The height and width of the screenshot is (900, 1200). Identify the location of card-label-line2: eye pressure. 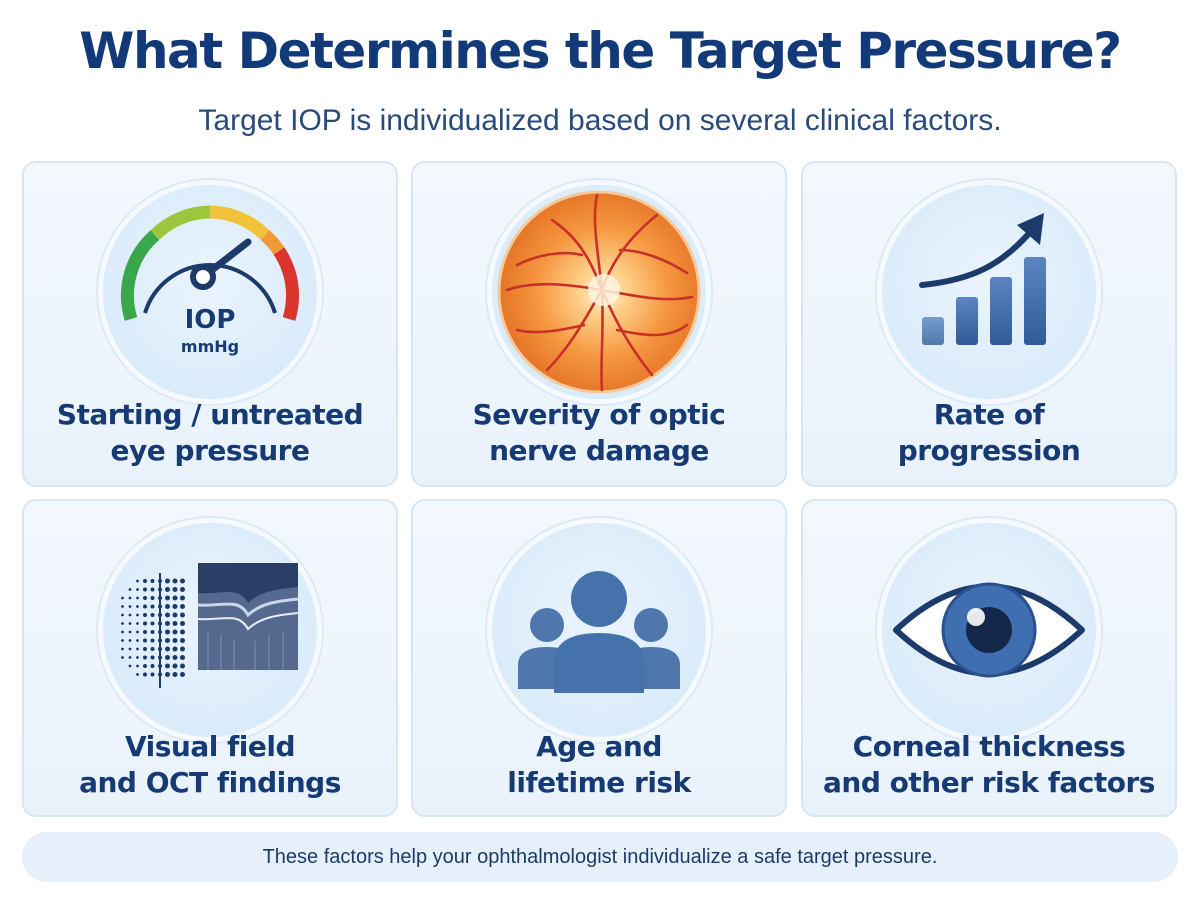
(210, 450).